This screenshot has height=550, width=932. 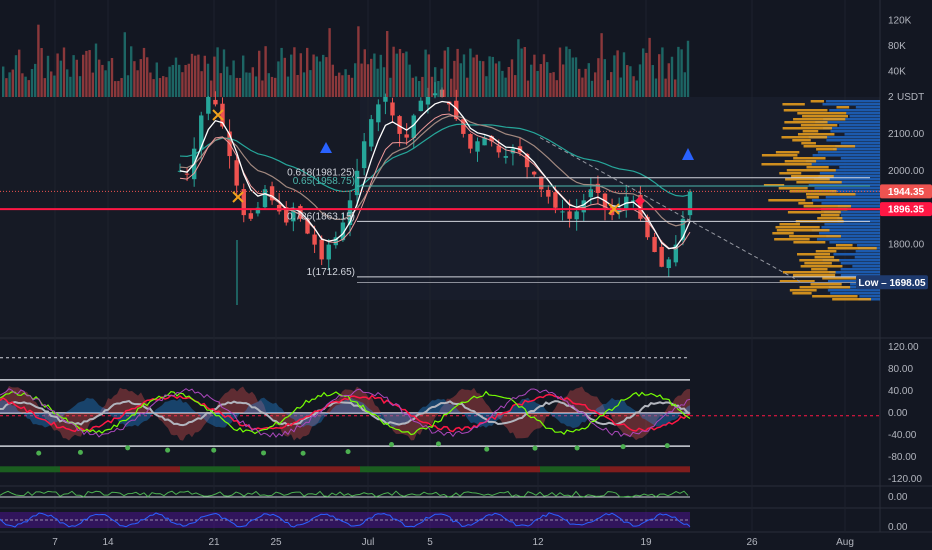 I want to click on fib-label: 0.65(1958.75), so click(x=324, y=181).